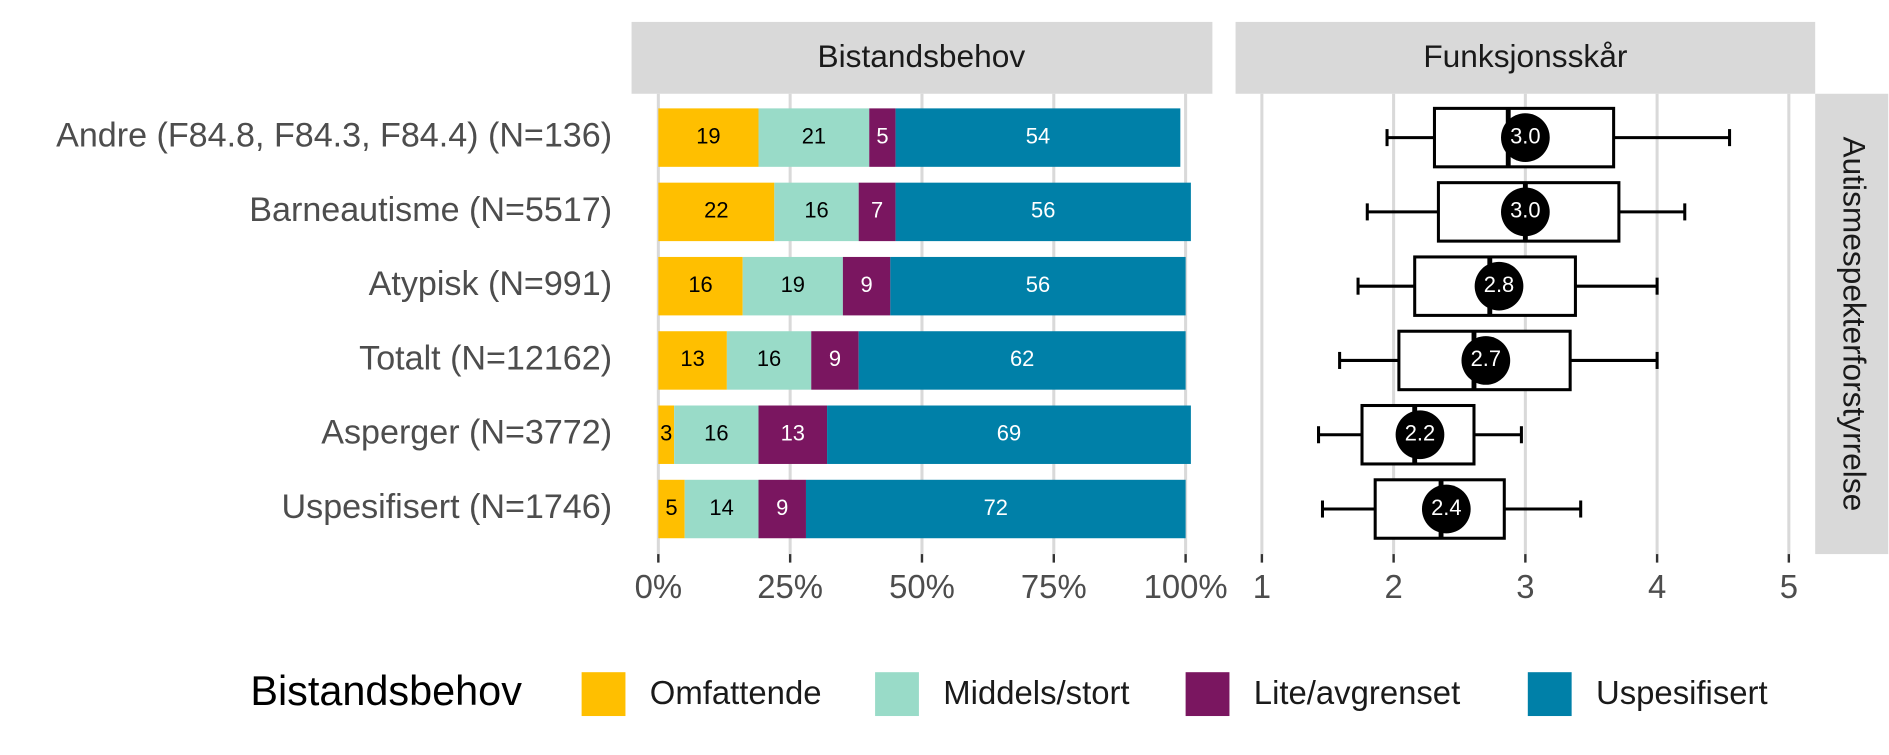 The width and height of the screenshot is (1889, 755). Describe the element at coordinates (1262, 586) in the screenshot. I see `x-tick-label: 1` at that location.